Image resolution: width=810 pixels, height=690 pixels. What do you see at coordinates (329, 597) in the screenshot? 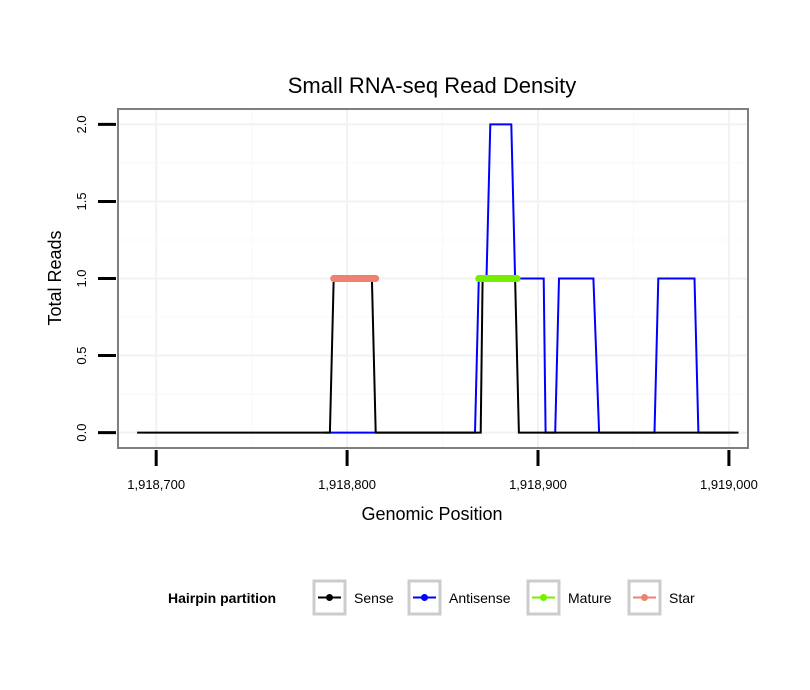
I see `legend-key-point-sense` at bounding box center [329, 597].